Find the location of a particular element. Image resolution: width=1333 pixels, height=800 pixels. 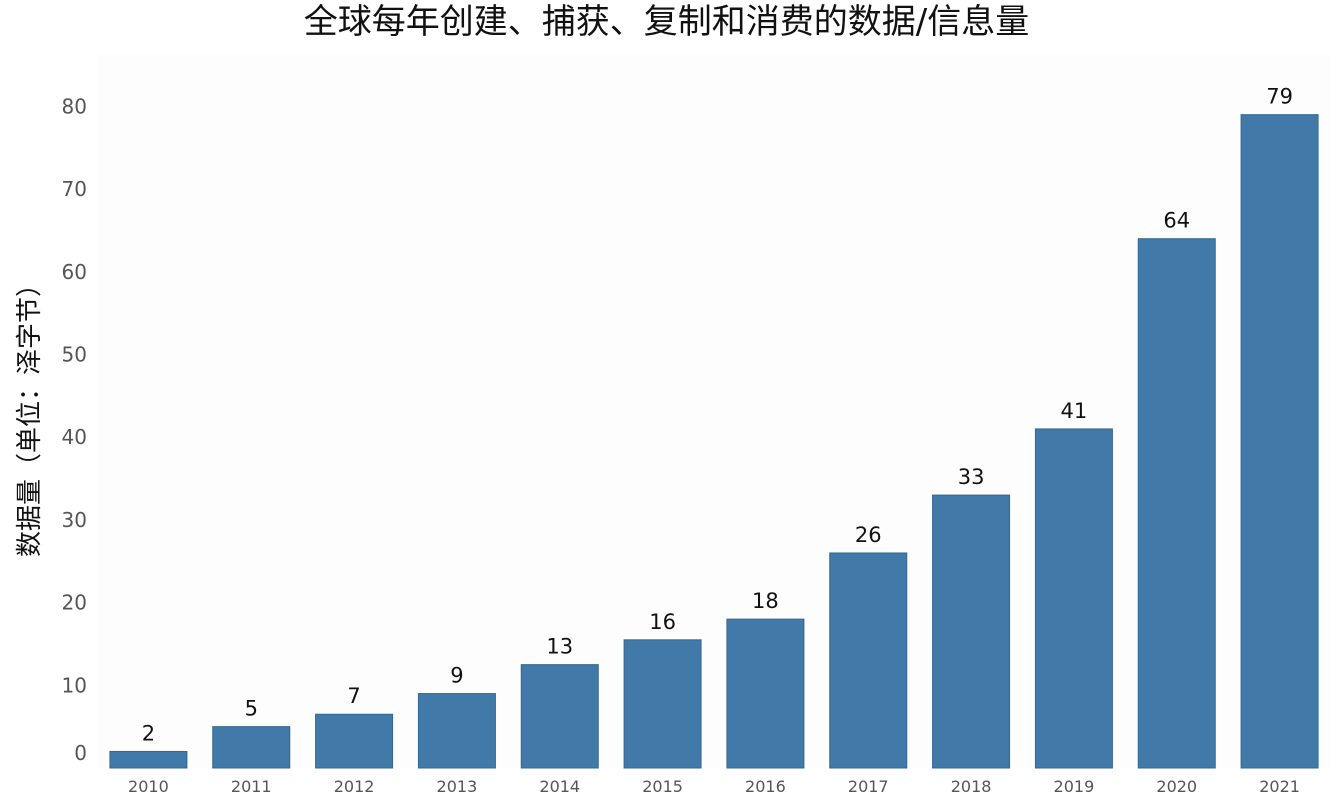

y-tick-label: 10 is located at coordinates (74, 685).